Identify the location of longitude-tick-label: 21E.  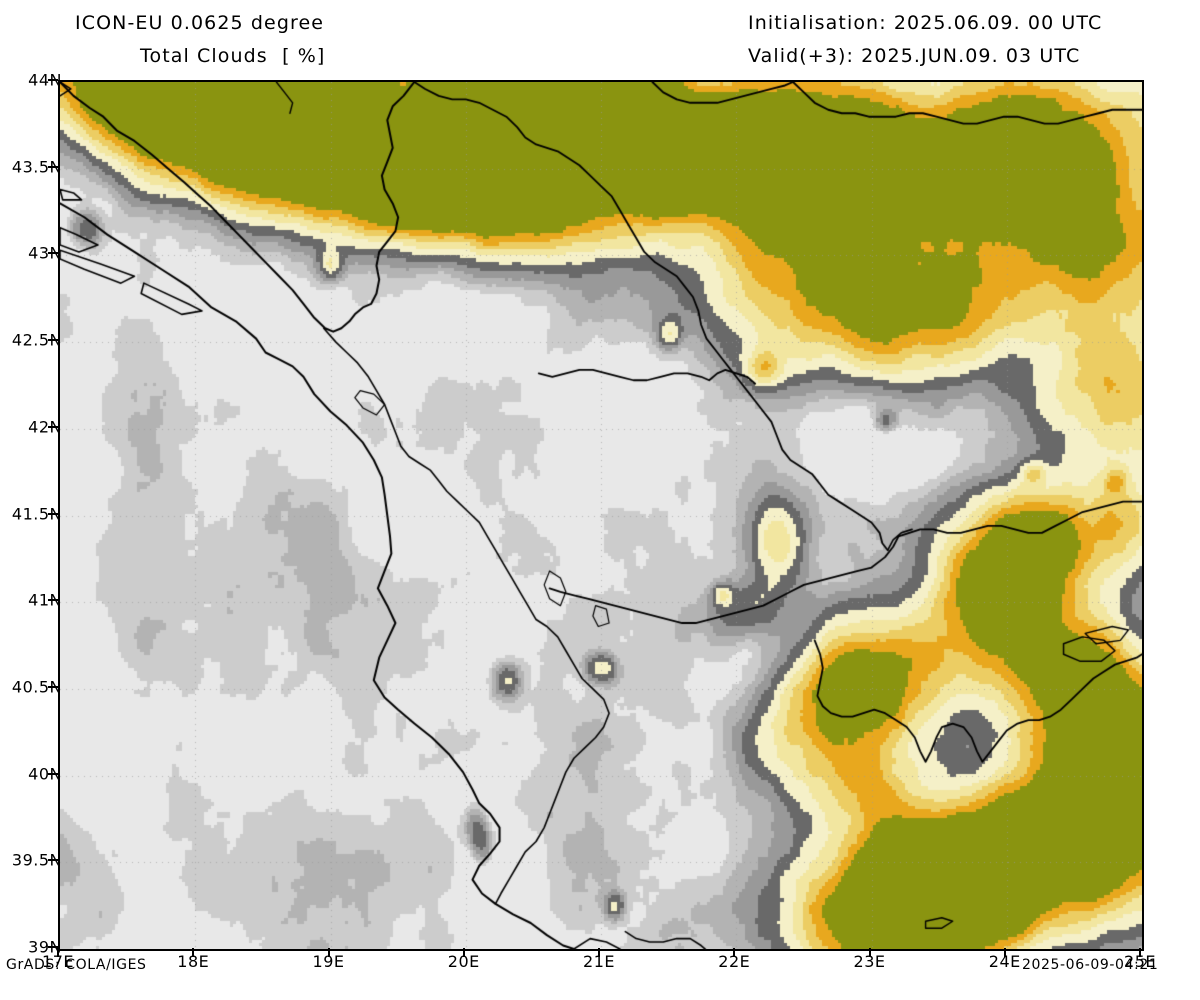
(599, 961).